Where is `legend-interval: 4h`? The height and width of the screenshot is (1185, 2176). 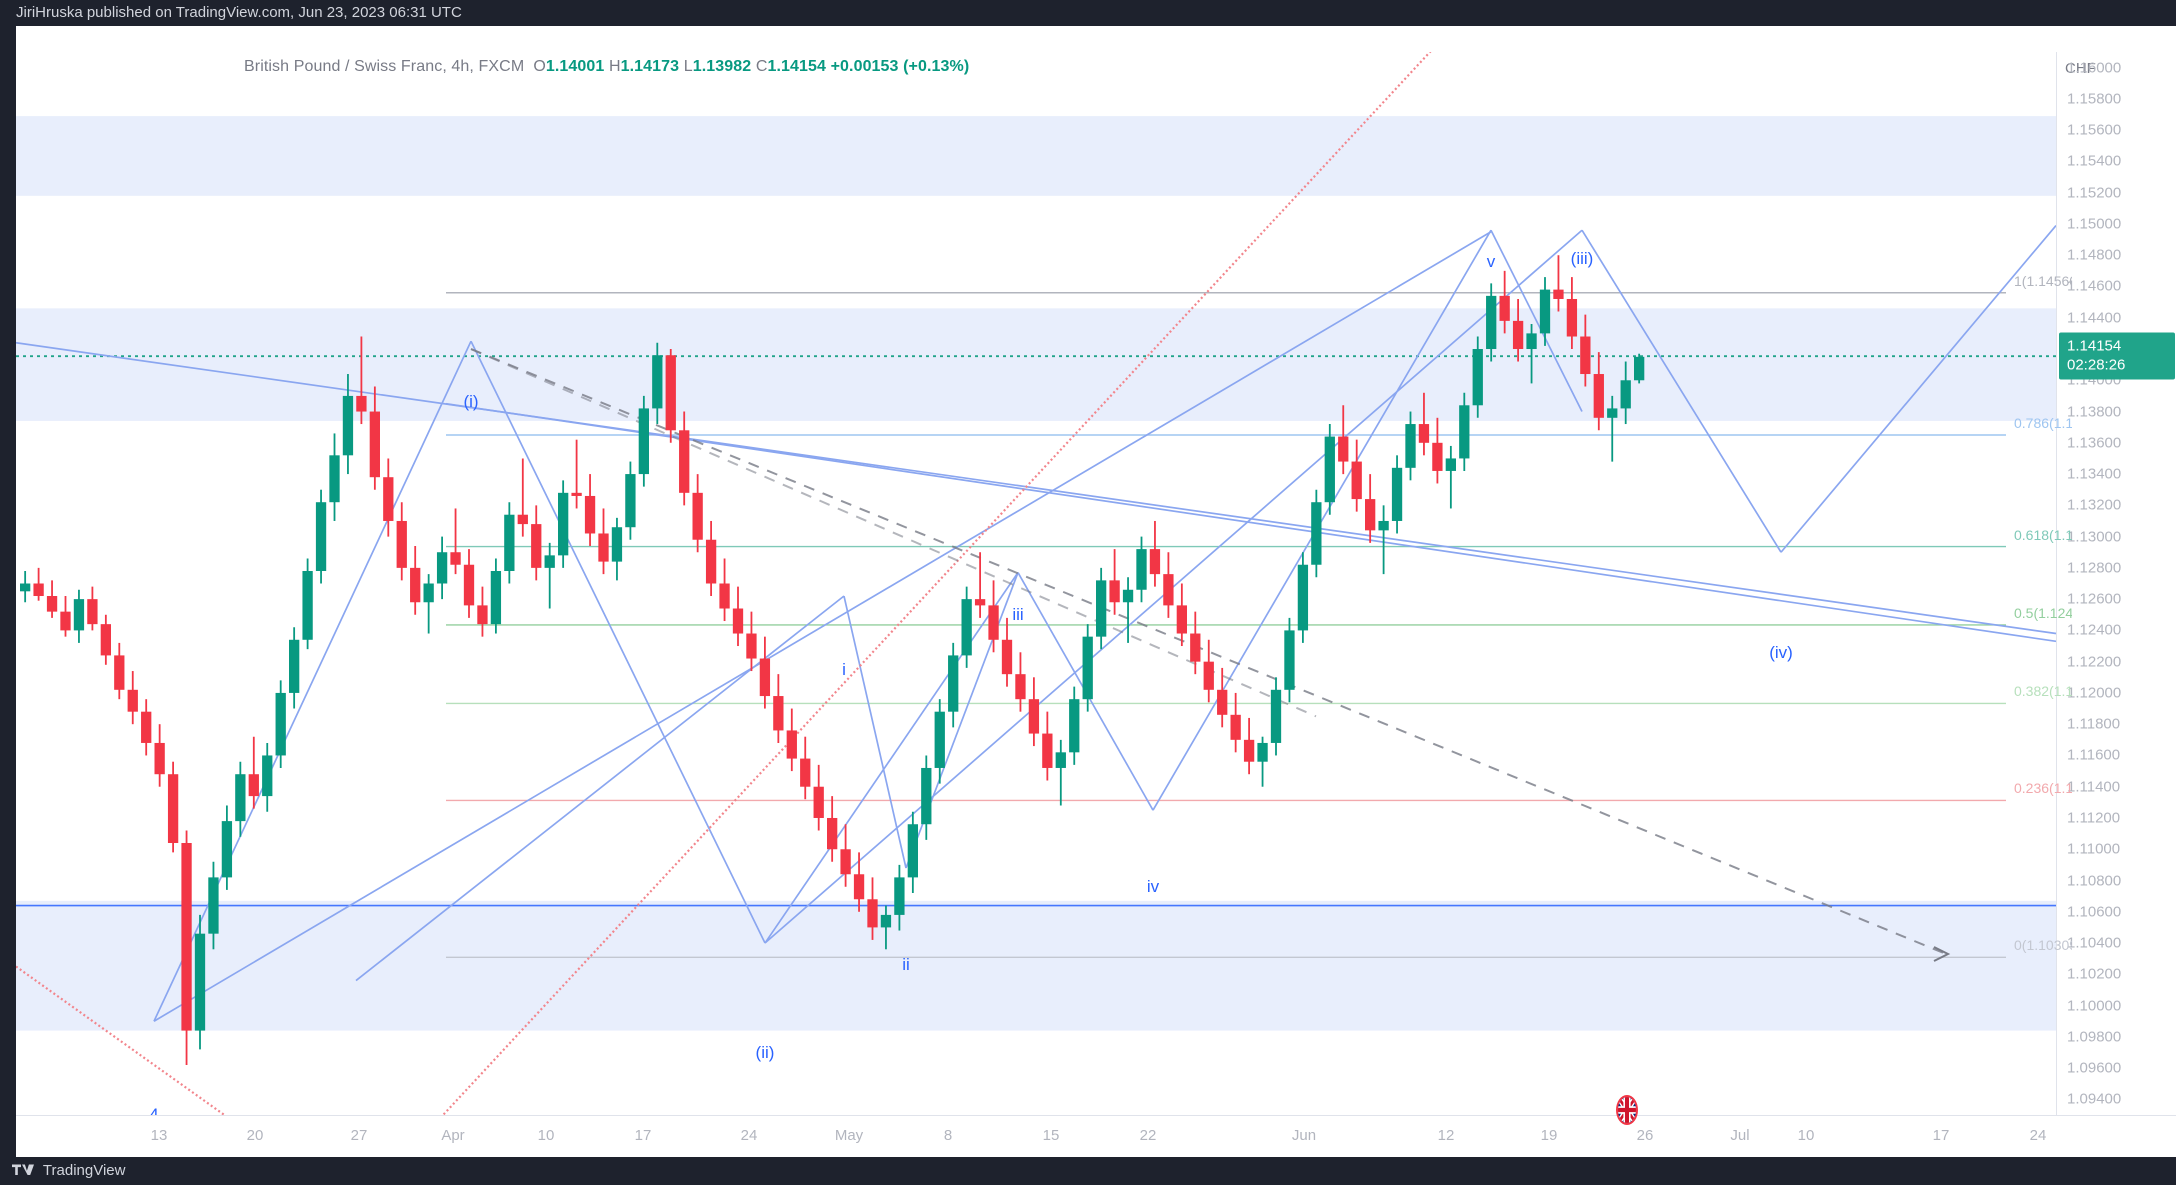 legend-interval: 4h is located at coordinates (460, 66).